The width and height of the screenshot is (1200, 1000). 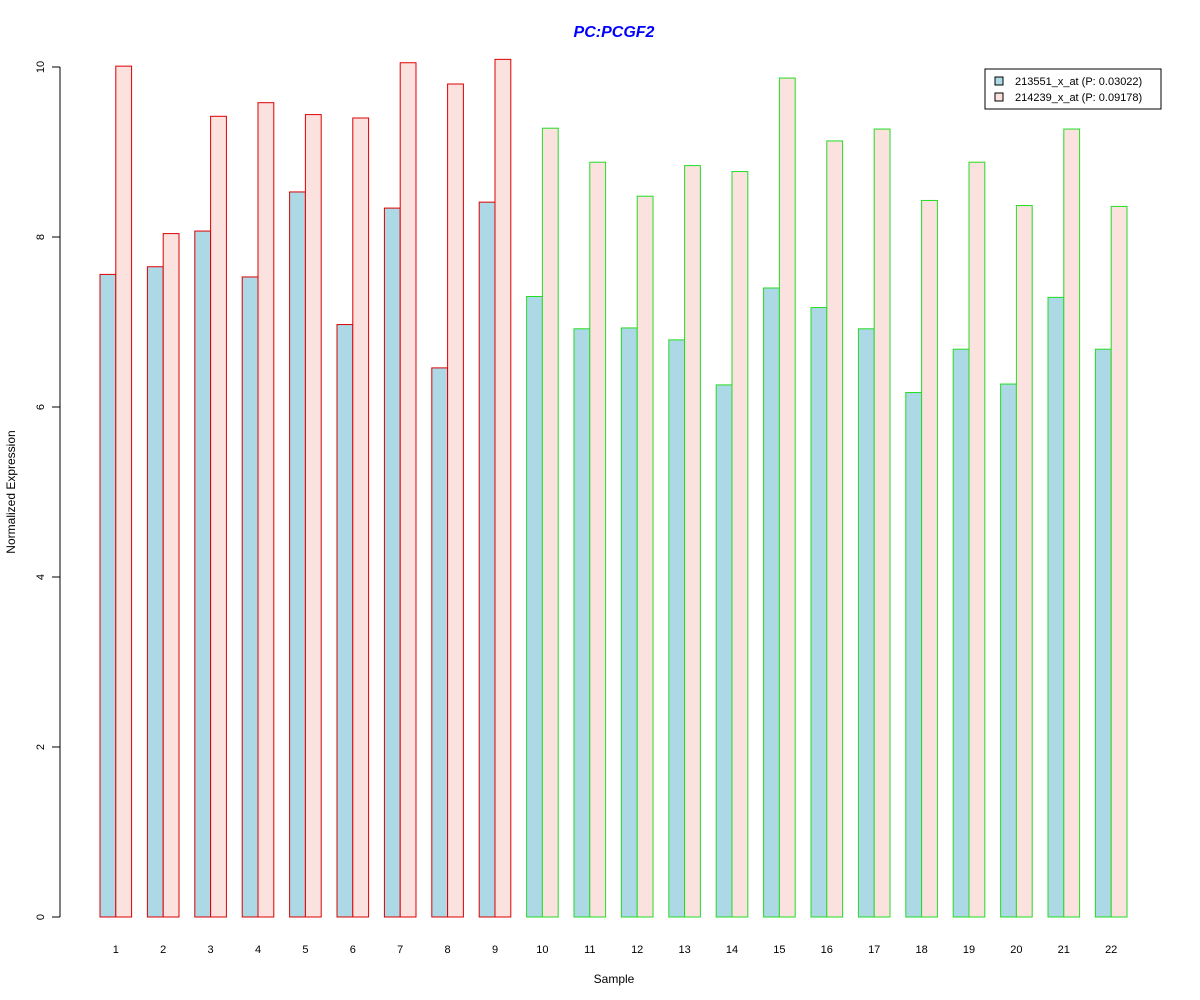 What do you see at coordinates (615, 950) in the screenshot?
I see `x-axis-labels: 1 2 3 4 5 6 7 8 9 10 11 12 13 14 15 16 17 18 19 20 21 22` at bounding box center [615, 950].